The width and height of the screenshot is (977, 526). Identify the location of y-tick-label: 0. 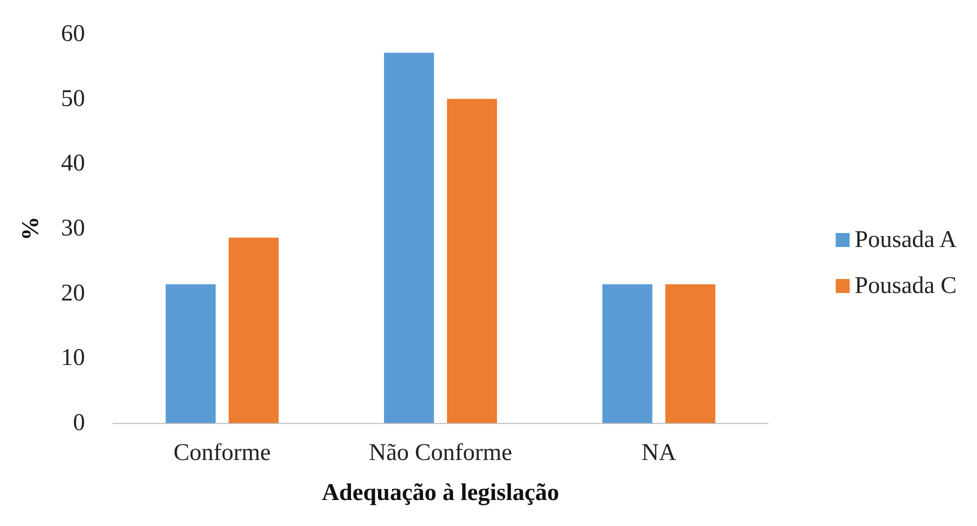
(79, 423).